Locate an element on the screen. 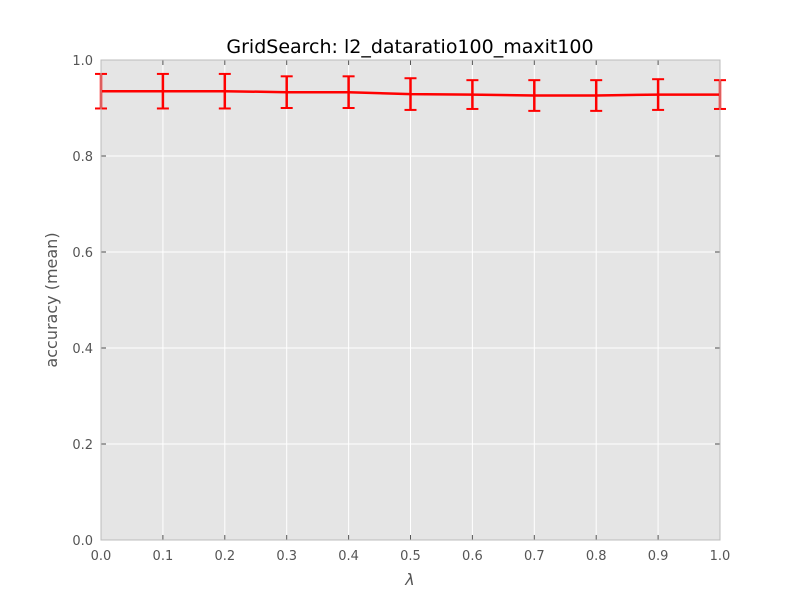 This screenshot has width=800, height=604. y-axis-label: accuracy (mean) is located at coordinates (51, 299).